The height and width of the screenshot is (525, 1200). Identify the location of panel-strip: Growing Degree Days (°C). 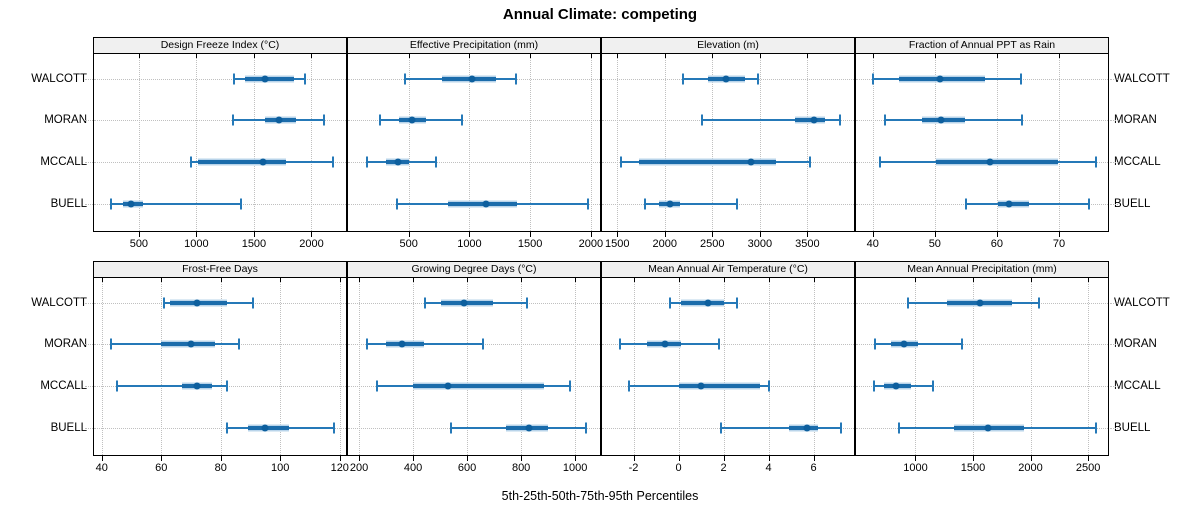
(474, 269).